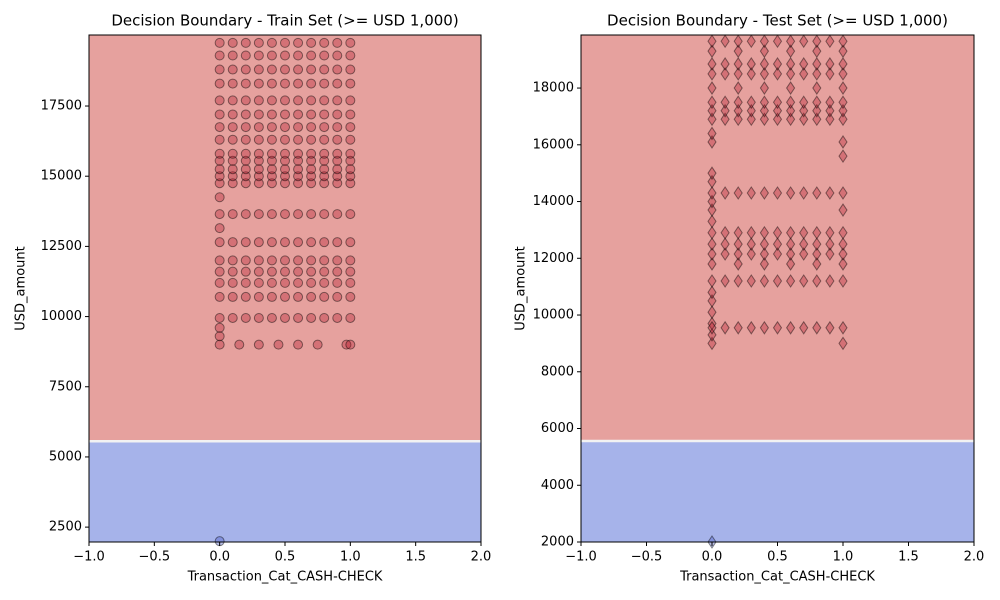  Describe the element at coordinates (777, 491) in the screenshot. I see `region-below` at that location.